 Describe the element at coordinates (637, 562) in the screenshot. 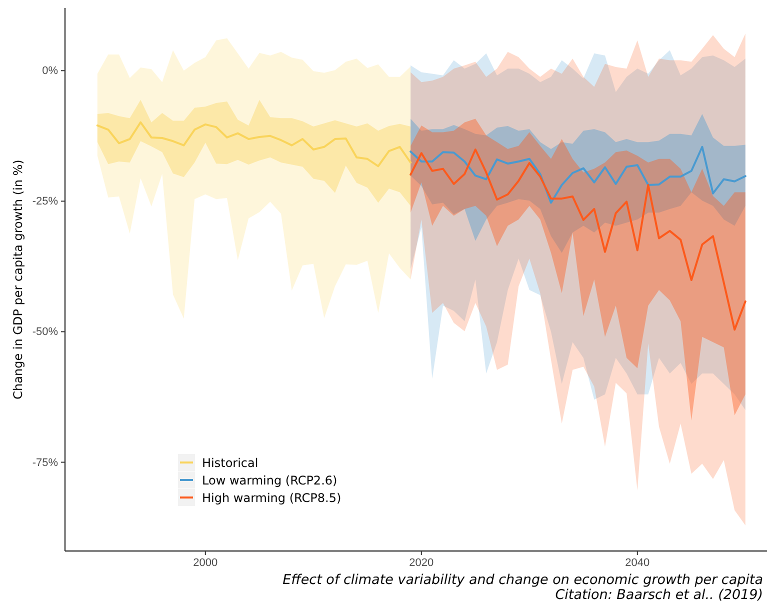

I see `x-tick-label: 2040` at that location.